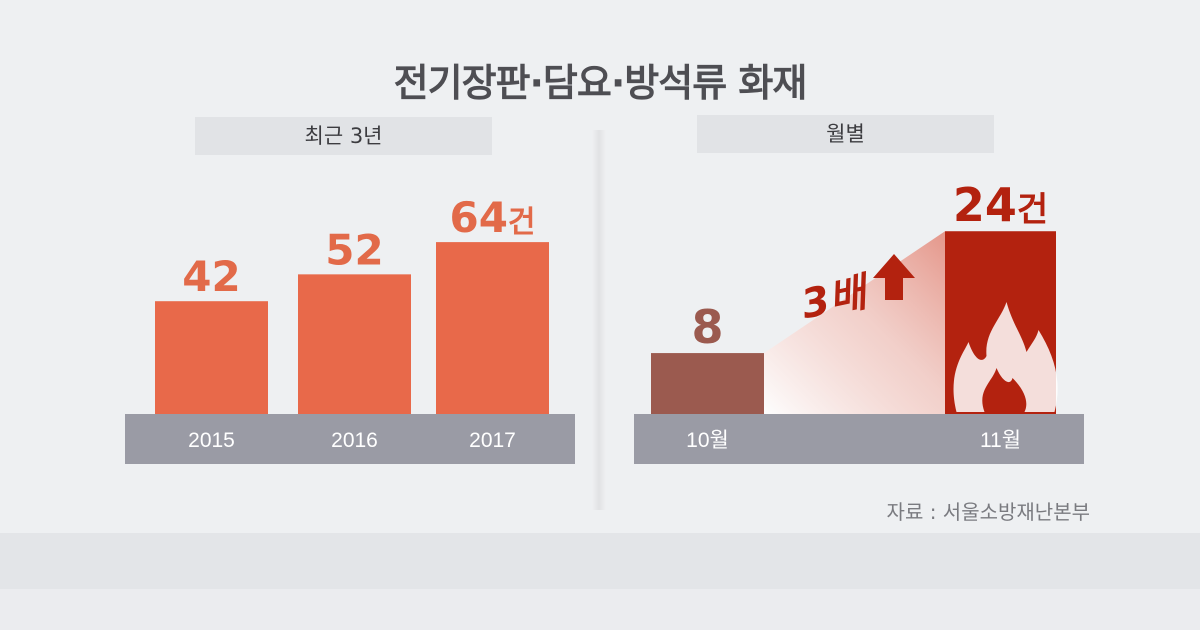 The height and width of the screenshot is (630, 1200). Describe the element at coordinates (354, 344) in the screenshot. I see `bar-2016` at that location.